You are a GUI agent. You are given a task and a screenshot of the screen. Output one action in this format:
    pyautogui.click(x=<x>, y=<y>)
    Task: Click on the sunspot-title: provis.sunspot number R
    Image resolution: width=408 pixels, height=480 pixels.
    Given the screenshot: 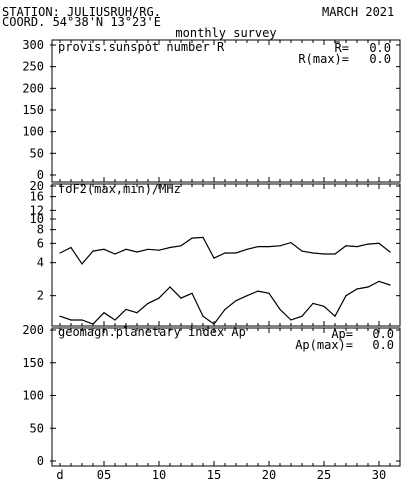 What is the action you would take?
    pyautogui.click(x=141, y=47)
    